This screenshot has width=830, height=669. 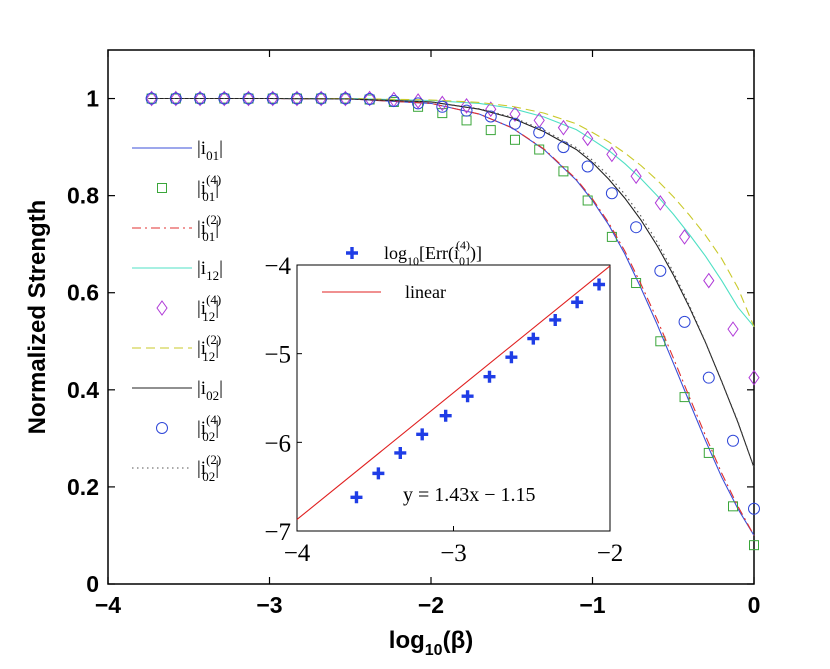 I want to click on legend-label-i01: |i01|, so click(x=210, y=150).